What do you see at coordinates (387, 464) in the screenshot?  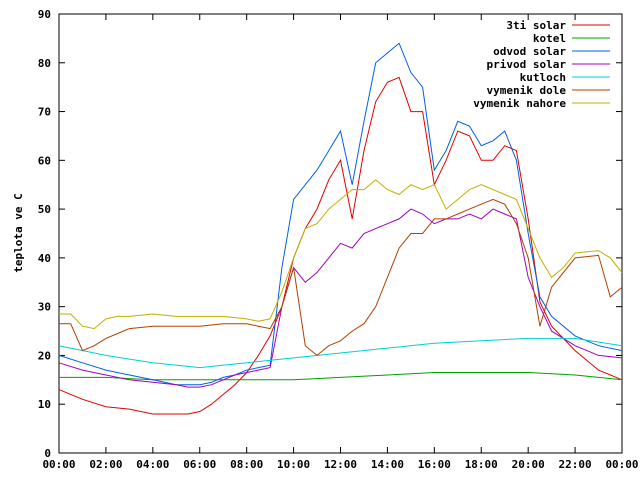 I see `x-tick-label: 14:00` at bounding box center [387, 464].